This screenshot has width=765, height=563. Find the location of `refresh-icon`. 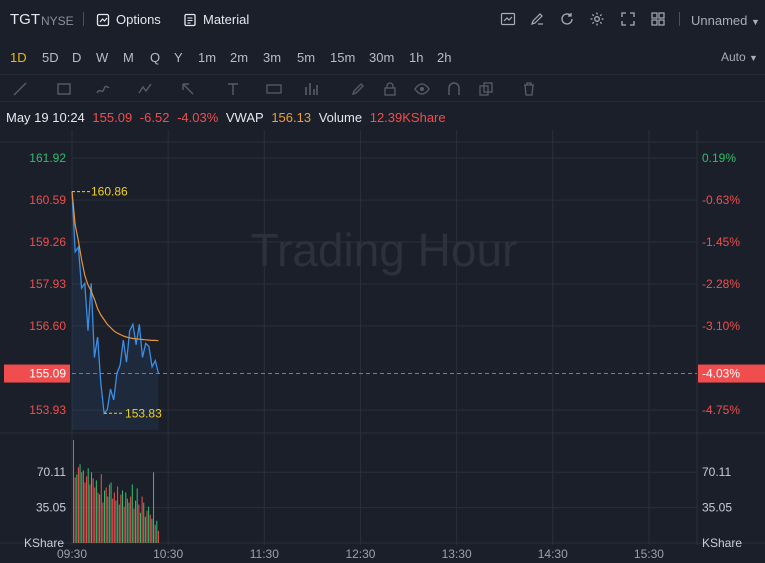

refresh-icon is located at coordinates (567, 21).